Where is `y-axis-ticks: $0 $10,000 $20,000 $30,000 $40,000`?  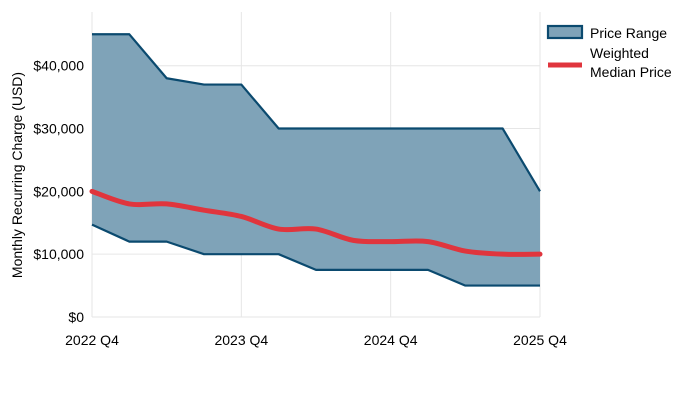
y-axis-ticks: $0 $10,000 $20,000 $30,000 $40,000 is located at coordinates (58, 191).